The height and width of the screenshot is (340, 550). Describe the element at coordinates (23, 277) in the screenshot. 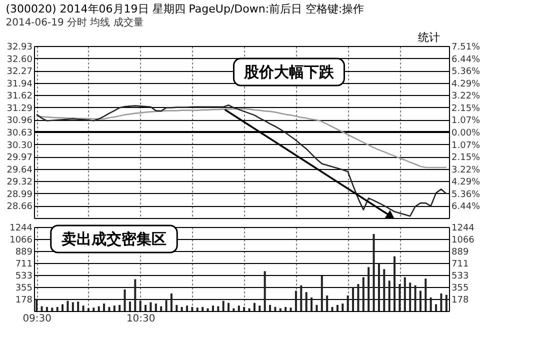

I see `y-tick-label: 533` at that location.